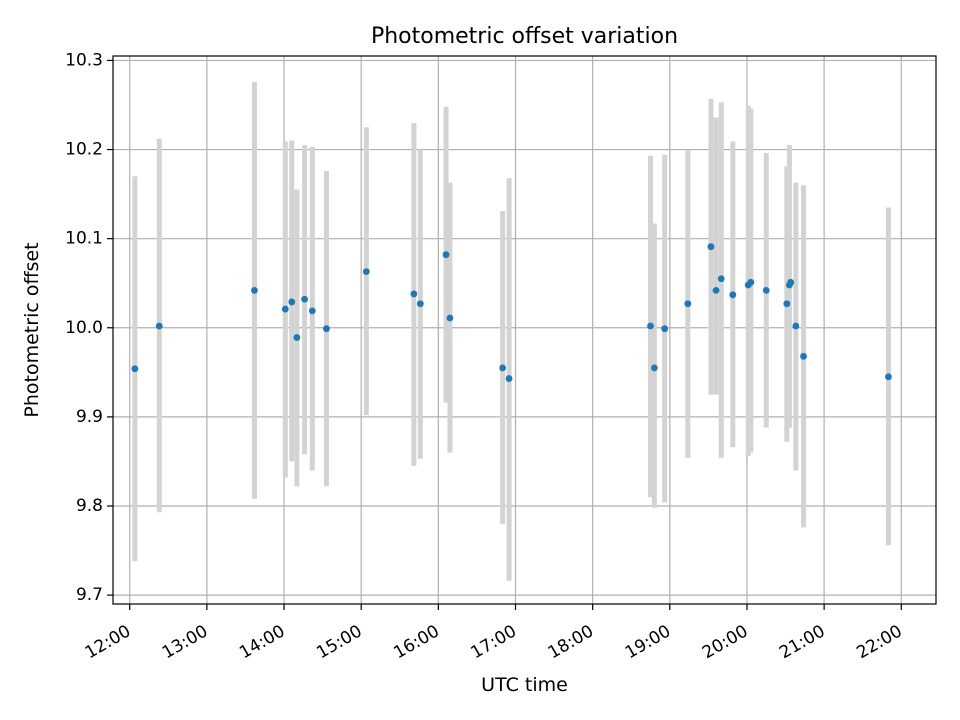 The height and width of the screenshot is (720, 960). What do you see at coordinates (89, 595) in the screenshot?
I see `y-tick-label: 9.7` at bounding box center [89, 595].